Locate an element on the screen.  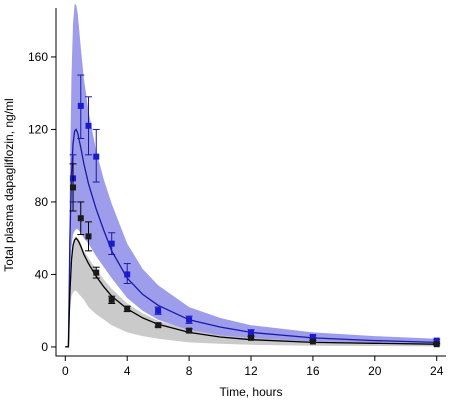
y-tick-label: 80 is located at coordinates (42, 202).